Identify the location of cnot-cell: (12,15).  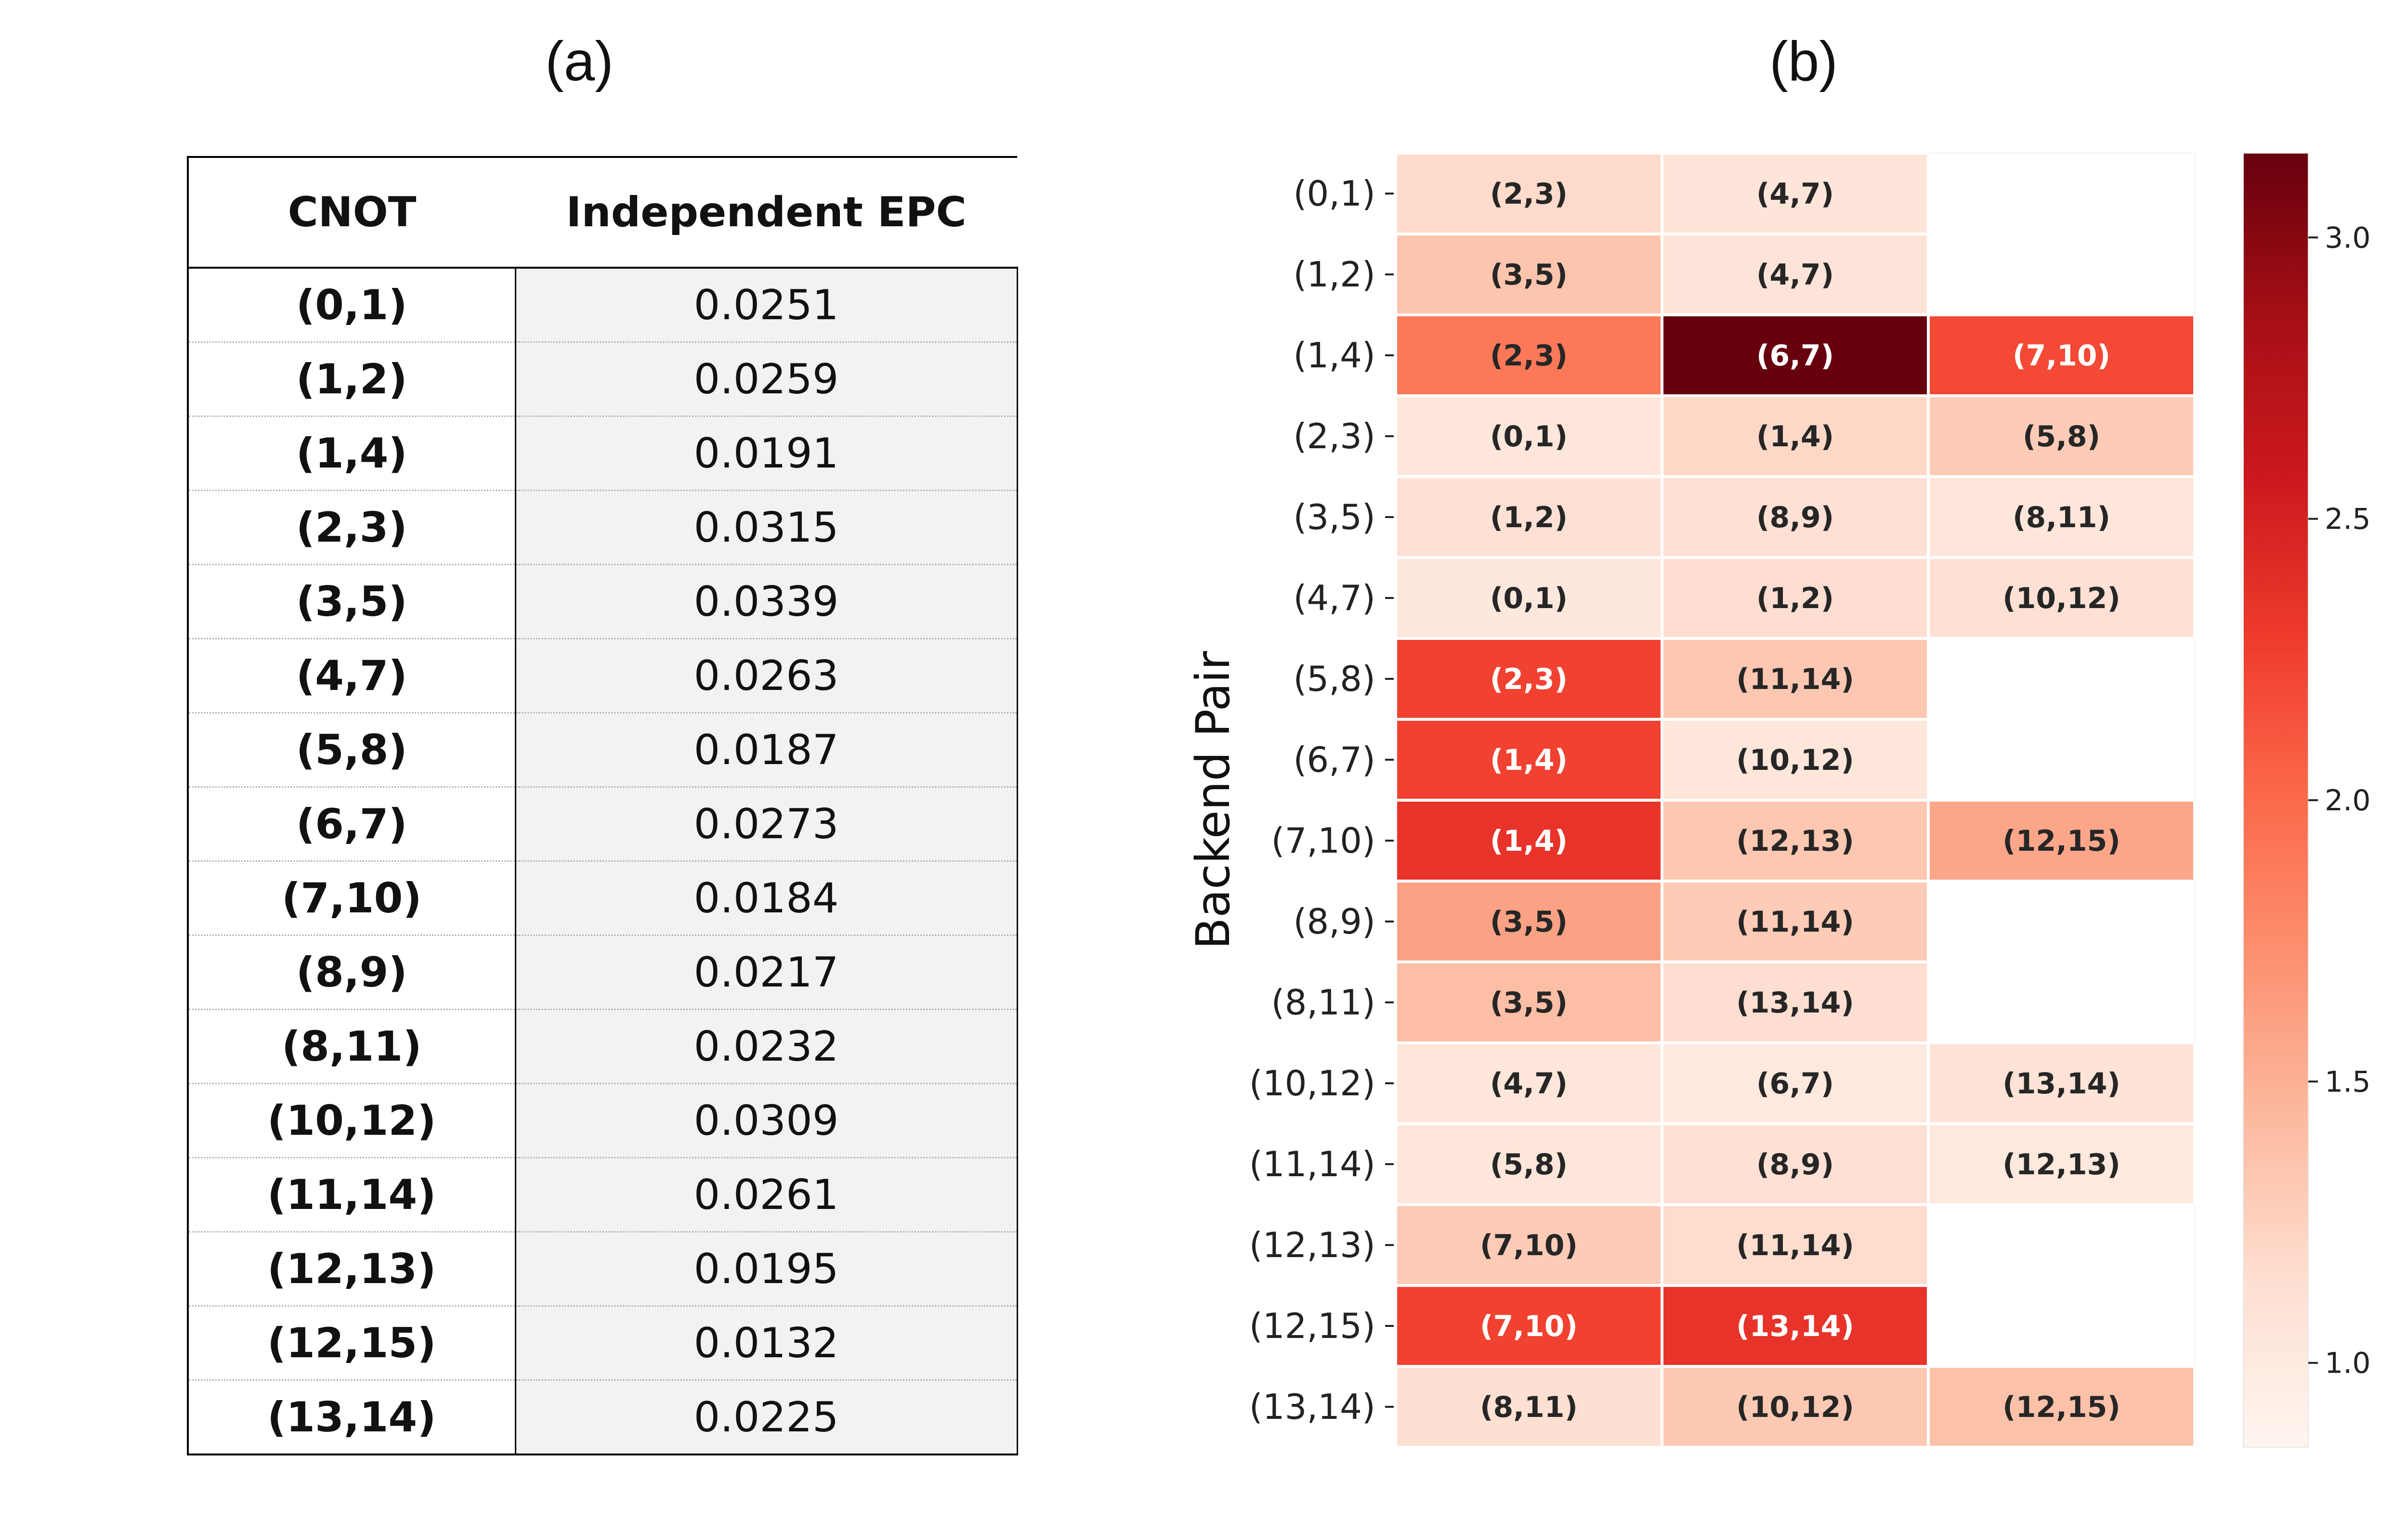
(351, 1343).